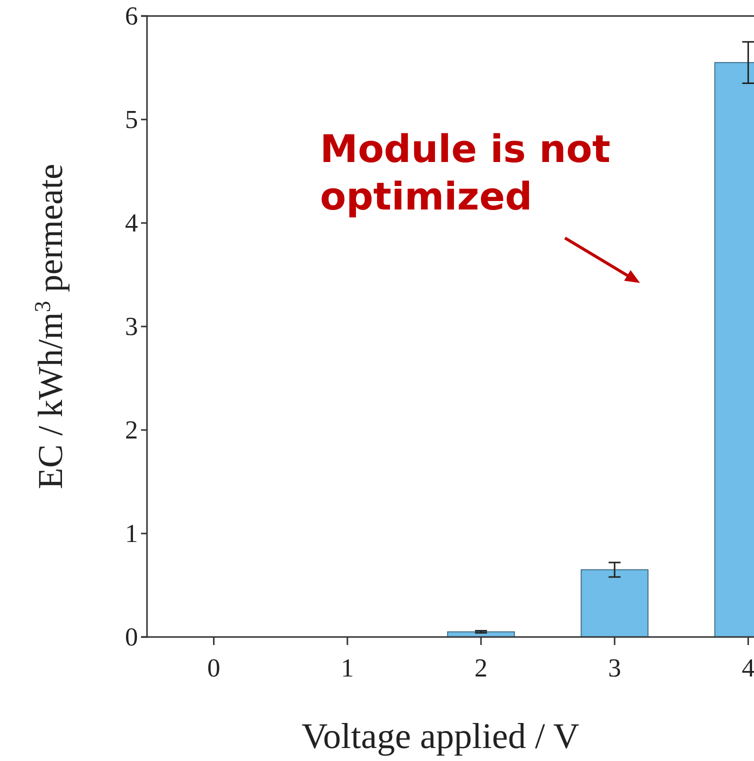  What do you see at coordinates (748, 668) in the screenshot?
I see `x-tick-label: 4` at bounding box center [748, 668].